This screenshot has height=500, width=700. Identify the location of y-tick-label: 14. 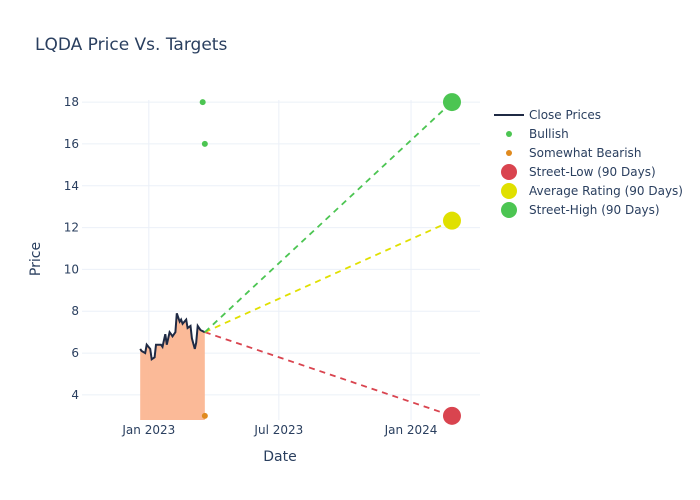
(71, 186).